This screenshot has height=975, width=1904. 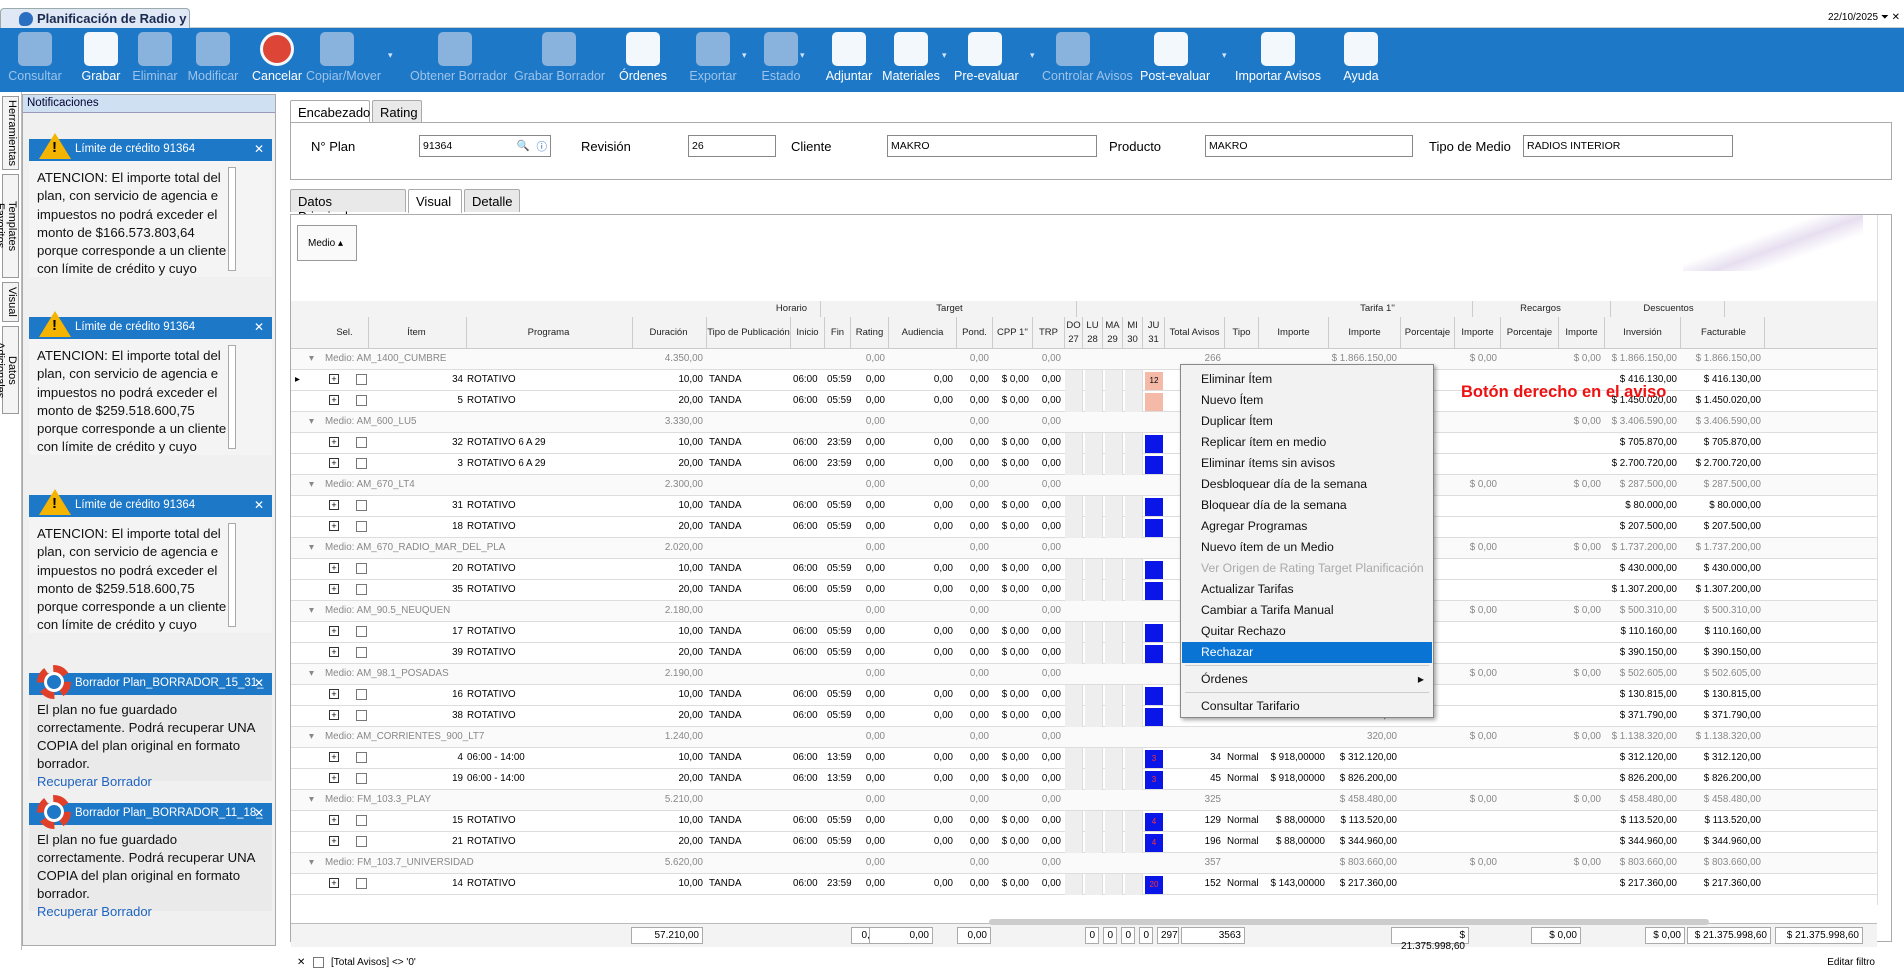 What do you see at coordinates (911, 61) in the screenshot?
I see `toolbar-button-12: Materiales` at bounding box center [911, 61].